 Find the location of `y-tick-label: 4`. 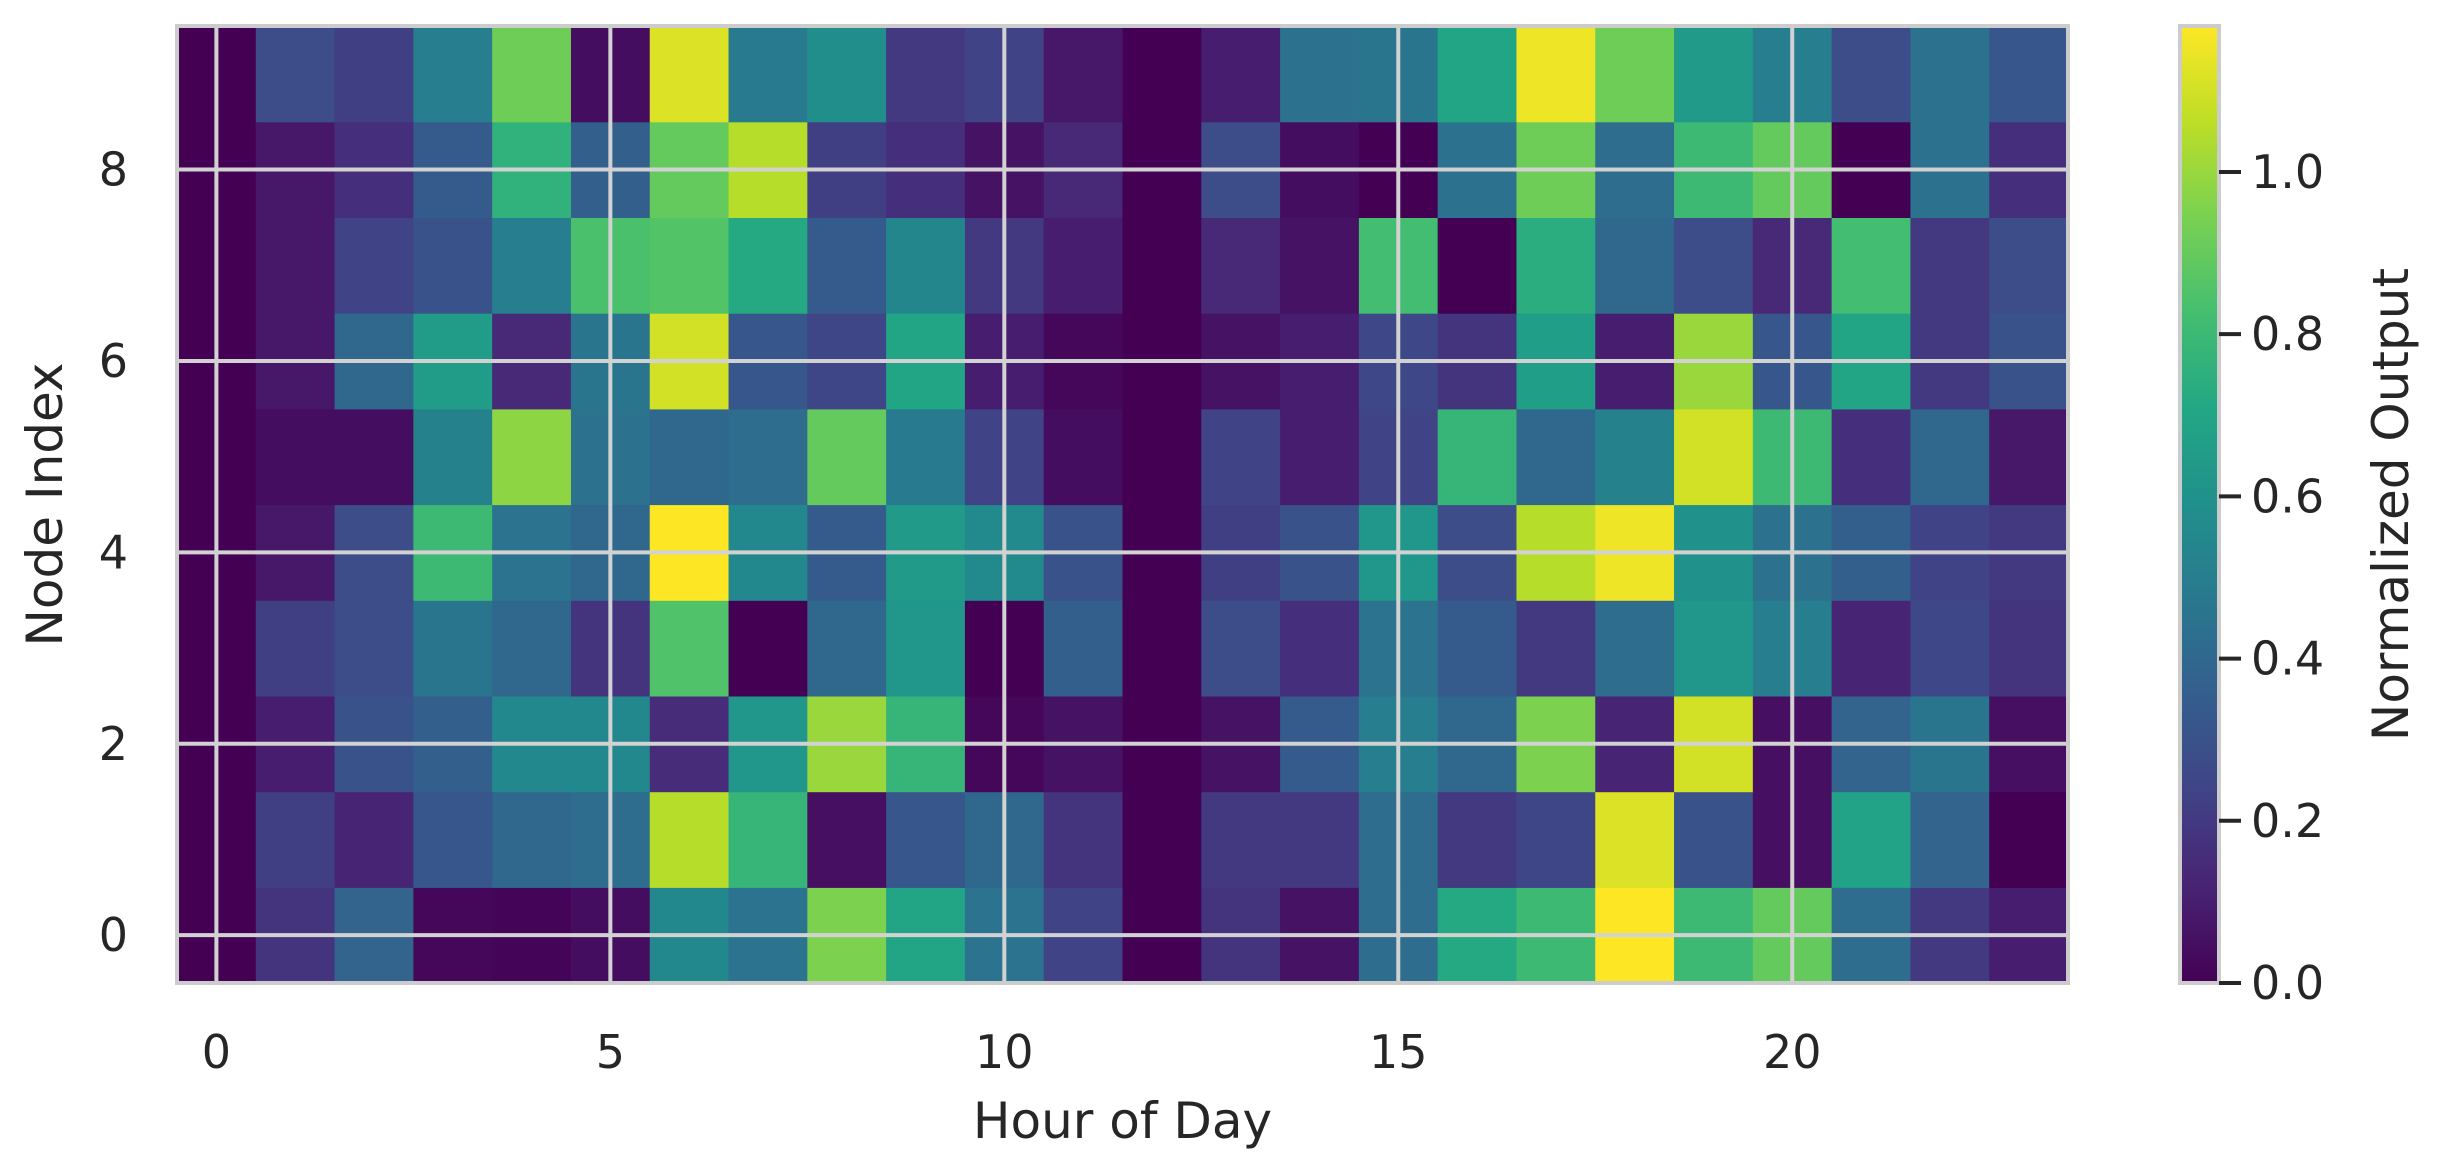

y-tick-label: 4 is located at coordinates (113, 552).